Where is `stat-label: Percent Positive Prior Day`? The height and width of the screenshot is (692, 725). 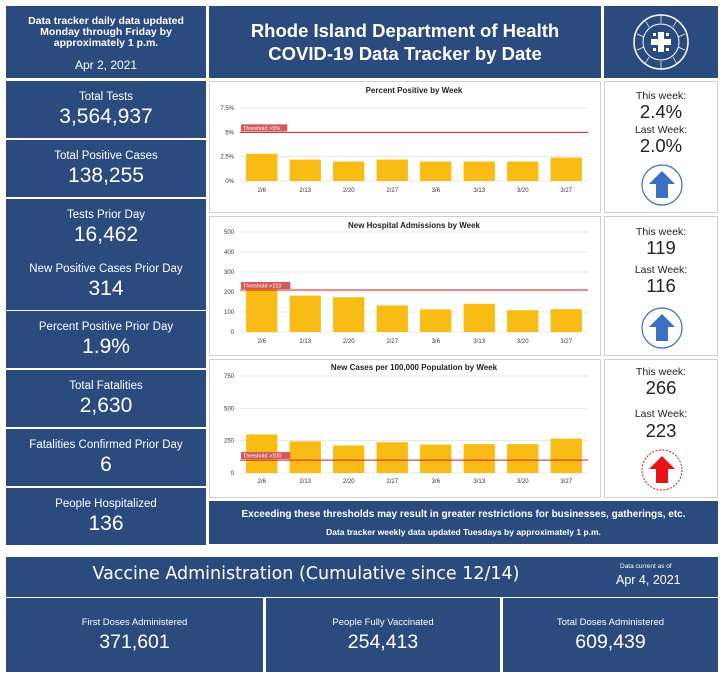 stat-label: Percent Positive Prior Day is located at coordinates (106, 327).